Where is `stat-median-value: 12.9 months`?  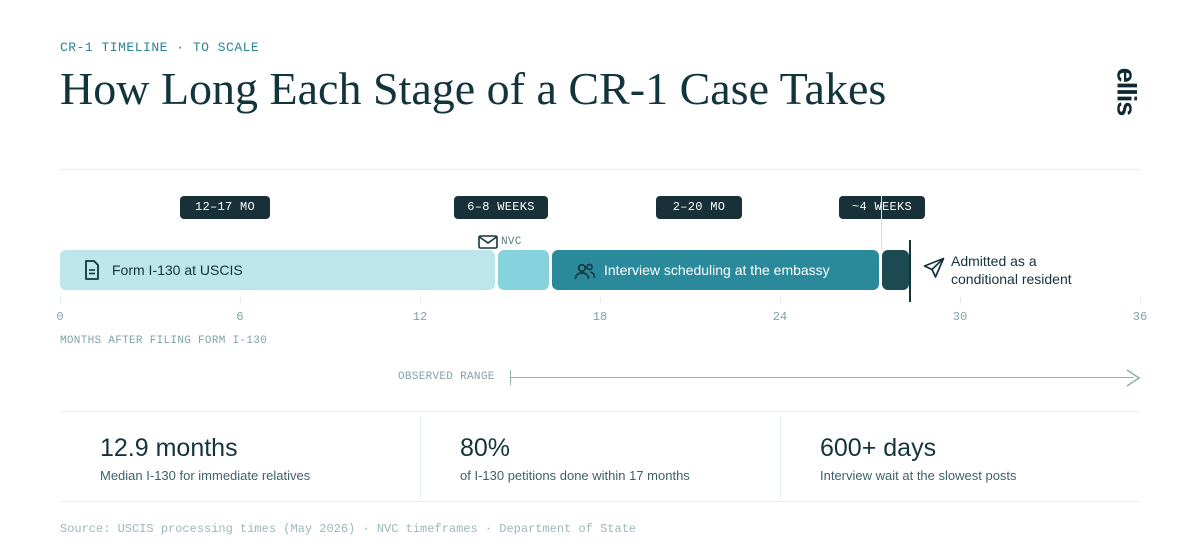 stat-median-value: 12.9 months is located at coordinates (169, 448).